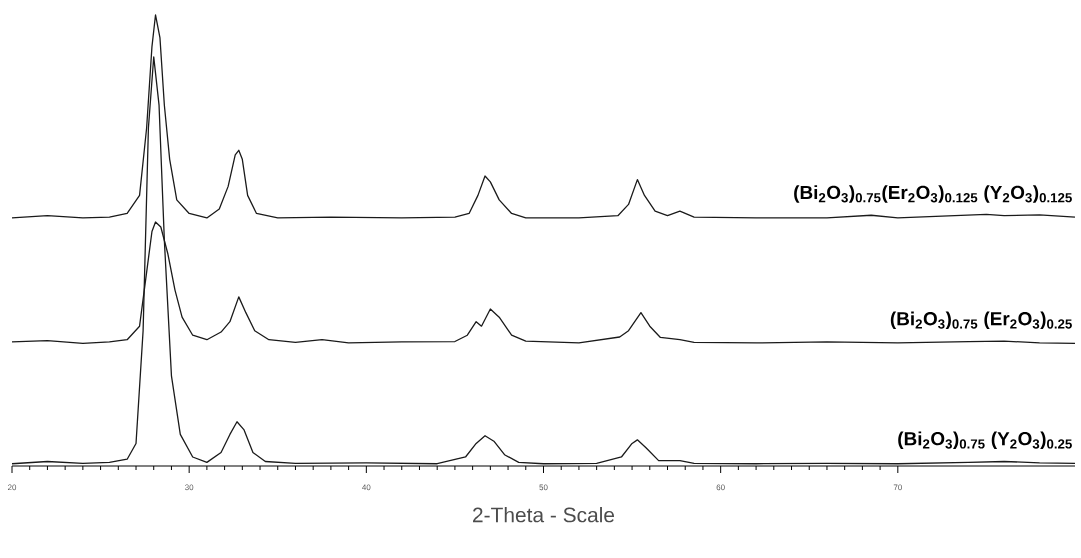 Image resolution: width=1081 pixels, height=558 pixels. I want to click on text: (Bi$_{2}$O$_{3}$)$_{0.75}$ (Er$_{2}$O$_{3}$)$_{0.25}$, so click(981, 320).